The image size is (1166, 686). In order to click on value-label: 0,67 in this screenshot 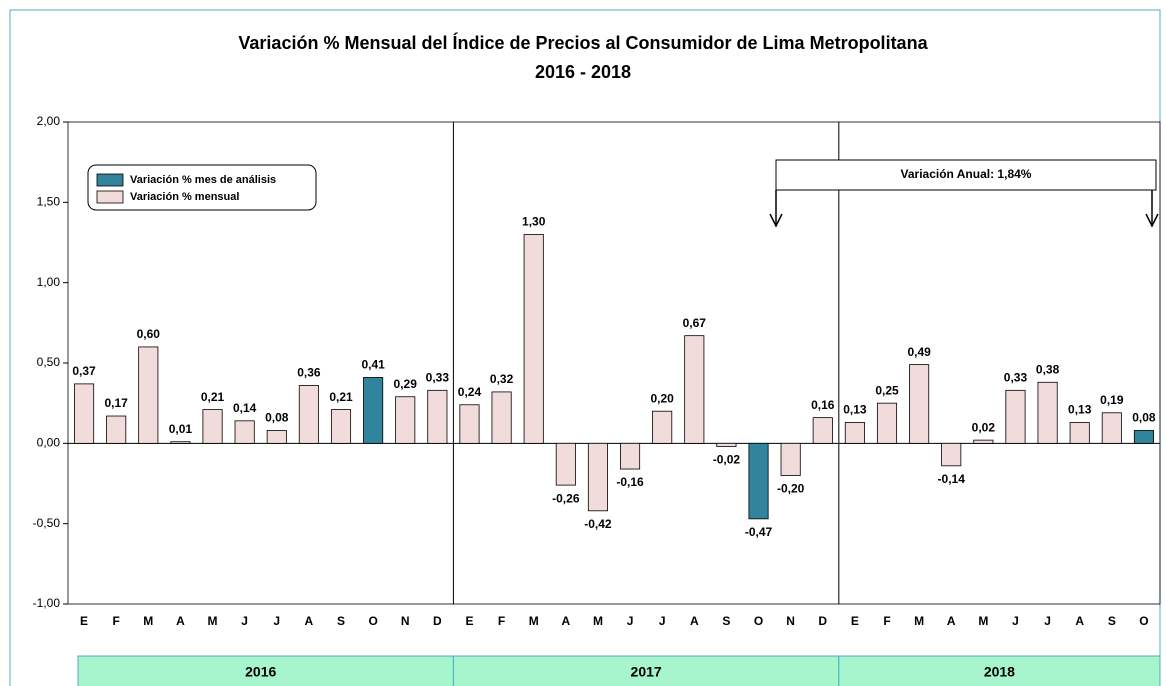, I will do `click(695, 323)`.